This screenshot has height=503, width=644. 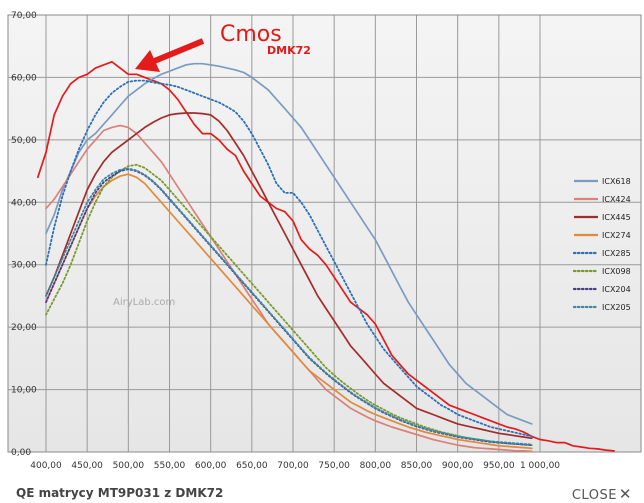 What do you see at coordinates (129, 466) in the screenshot?
I see `x-tick-label: 500,00` at bounding box center [129, 466].